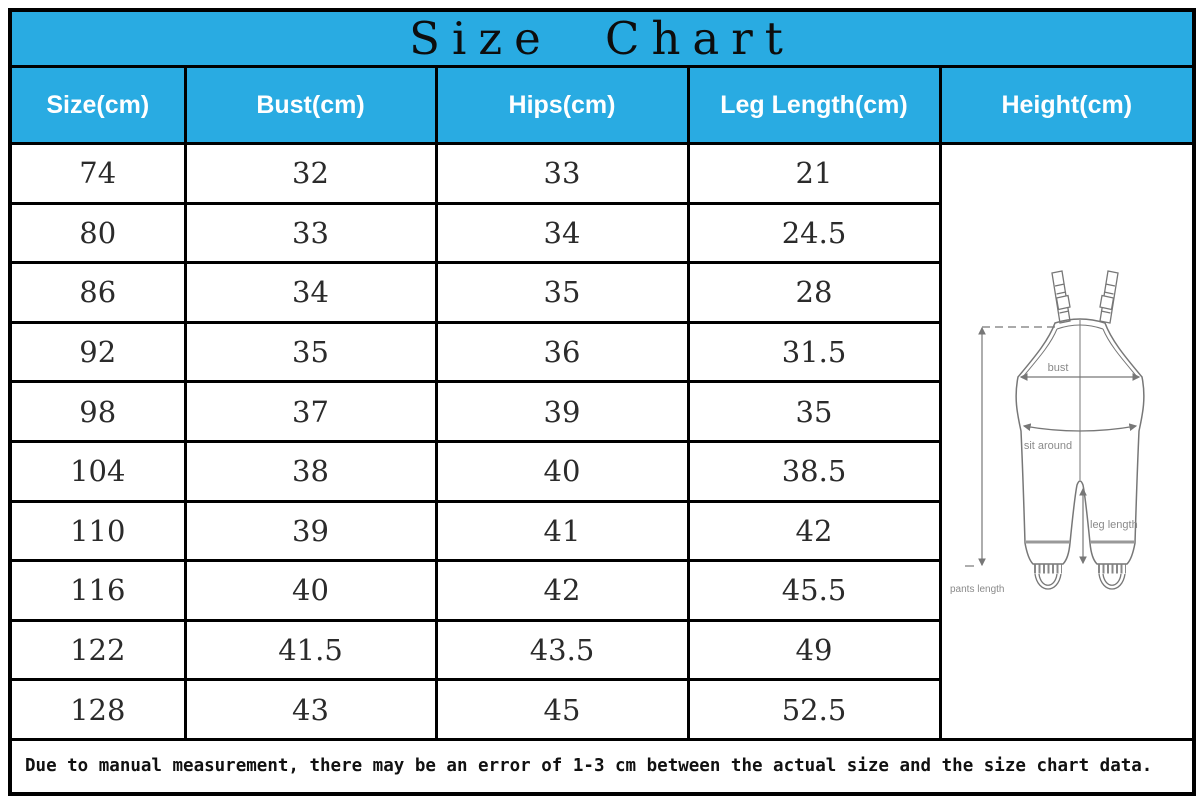 Image resolution: width=1200 pixels, height=801 pixels. I want to click on table-cell: 41, so click(562, 531).